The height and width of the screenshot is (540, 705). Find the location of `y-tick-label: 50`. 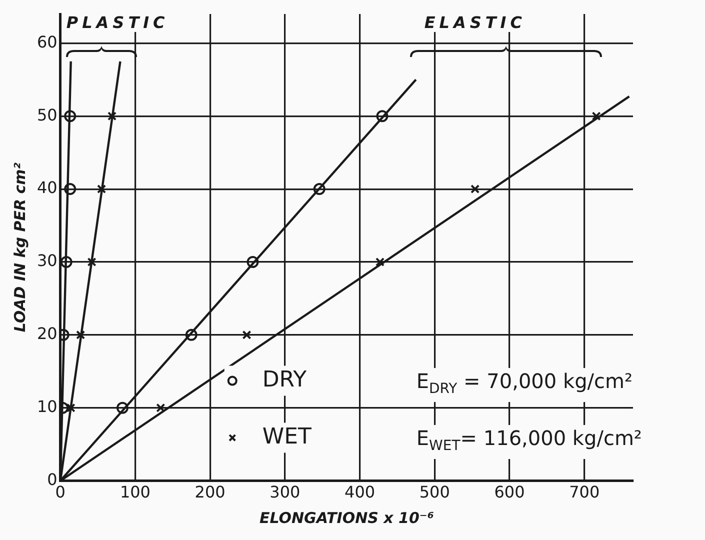

y-tick-label: 50 is located at coordinates (47, 114).